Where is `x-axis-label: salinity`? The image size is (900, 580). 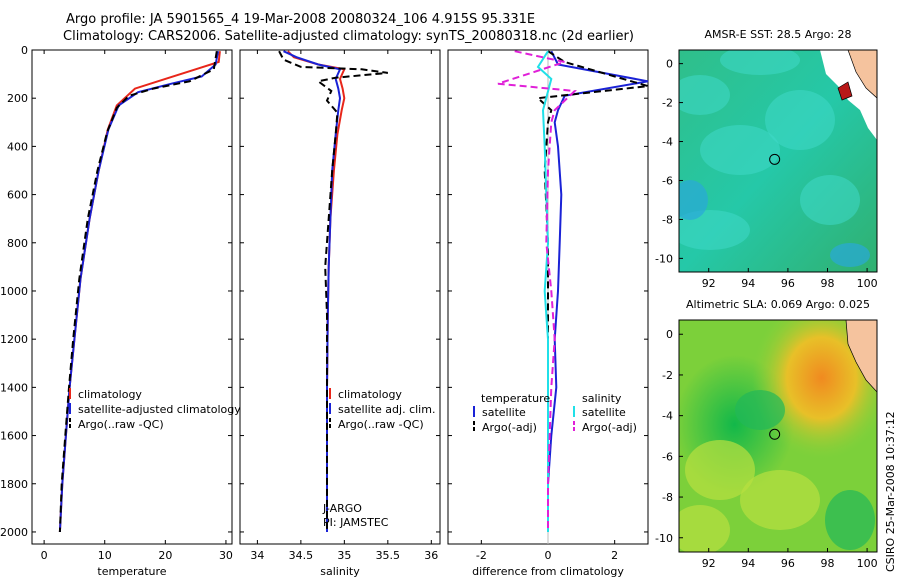 x-axis-label: salinity is located at coordinates (340, 571).